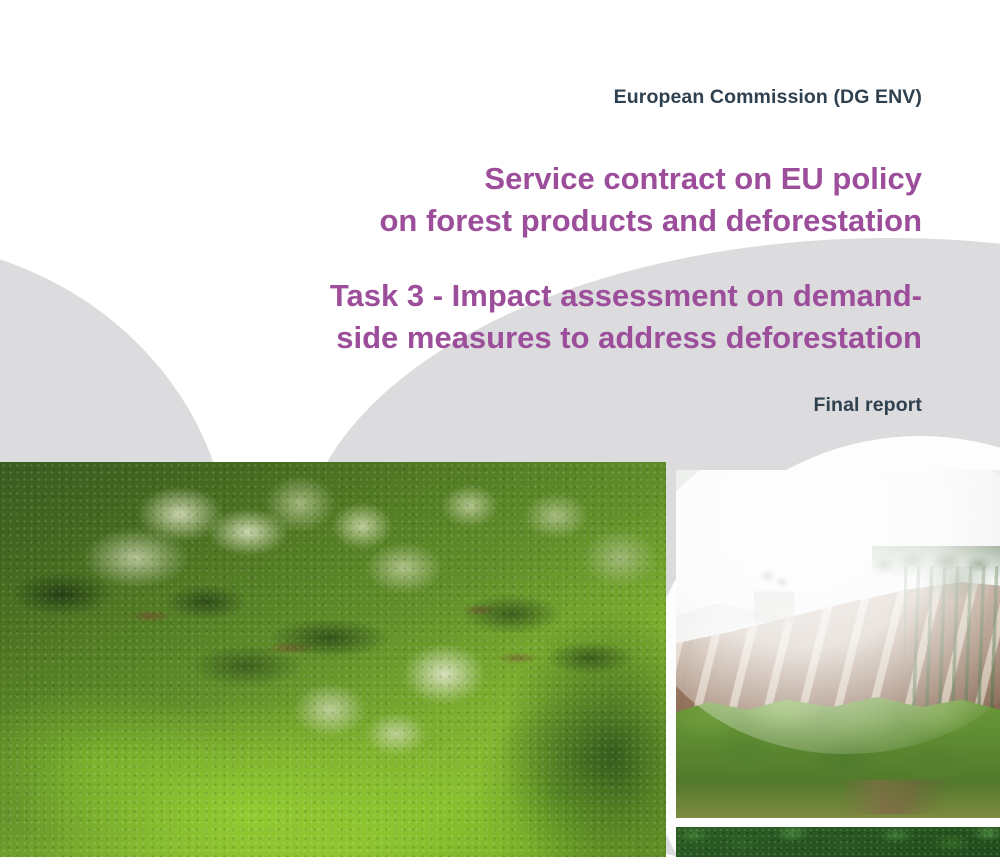 Image resolution: width=1000 pixels, height=857 pixels. Describe the element at coordinates (650, 220) in the screenshot. I see `page-title-line-2: on forest products and deforestation` at that location.